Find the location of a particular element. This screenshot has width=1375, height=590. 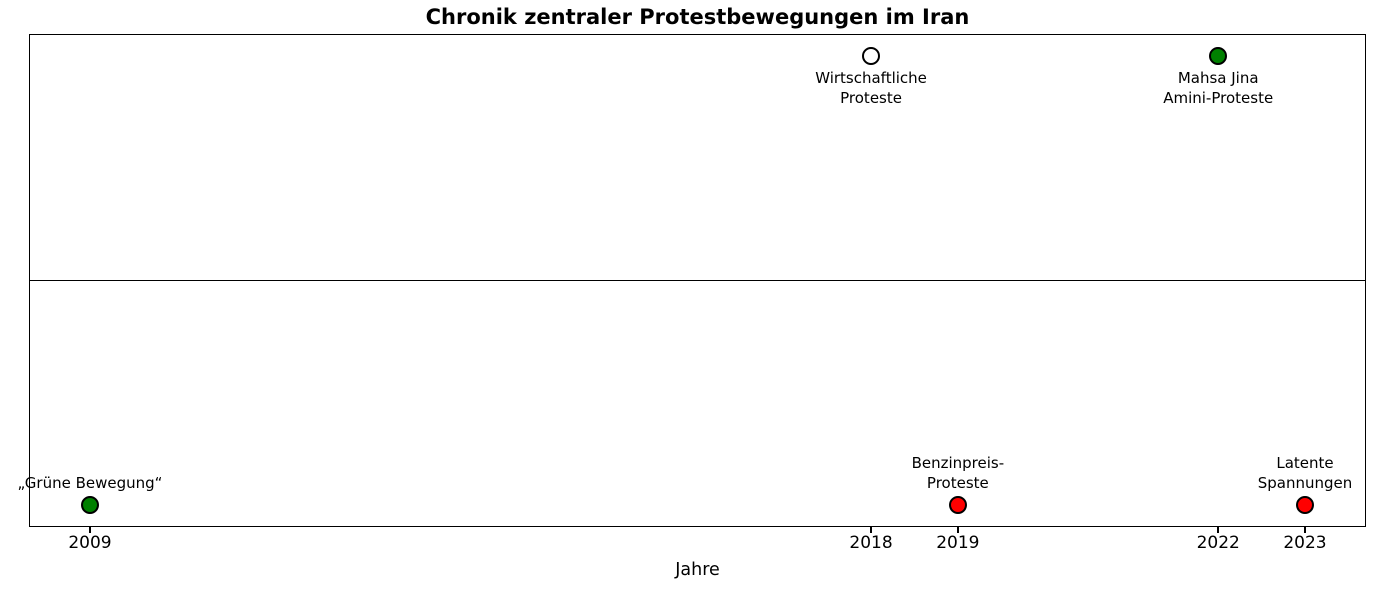

event-label-2018: Wirtschaftliche Proteste is located at coordinates (871, 88).